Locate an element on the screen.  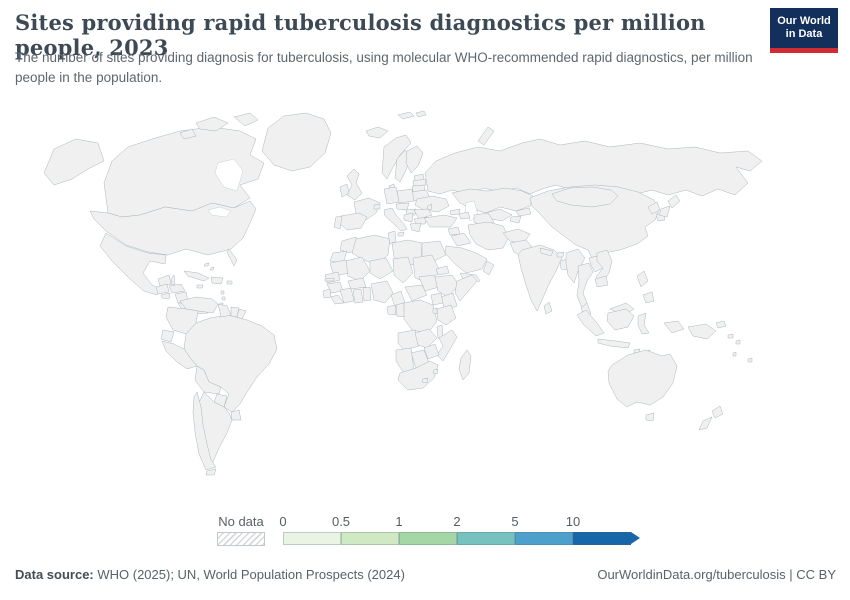
country-dr-congo is located at coordinates (420, 316).